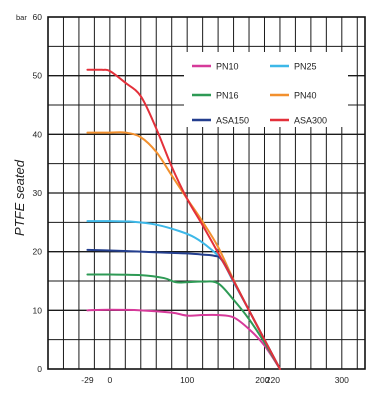 The width and height of the screenshot is (377, 397). I want to click on y-tick-label: 0, so click(39, 369).